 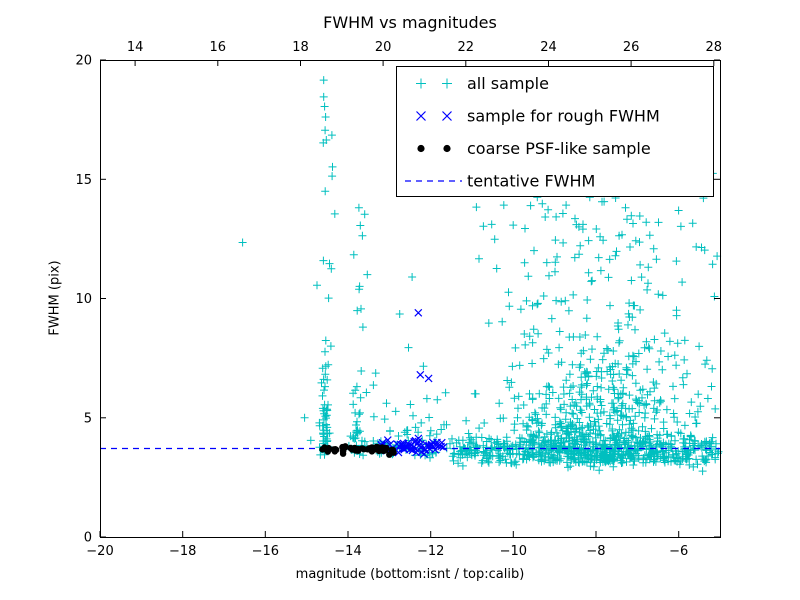 I want to click on series-coarse-psf-like-sample, so click(x=358, y=450).